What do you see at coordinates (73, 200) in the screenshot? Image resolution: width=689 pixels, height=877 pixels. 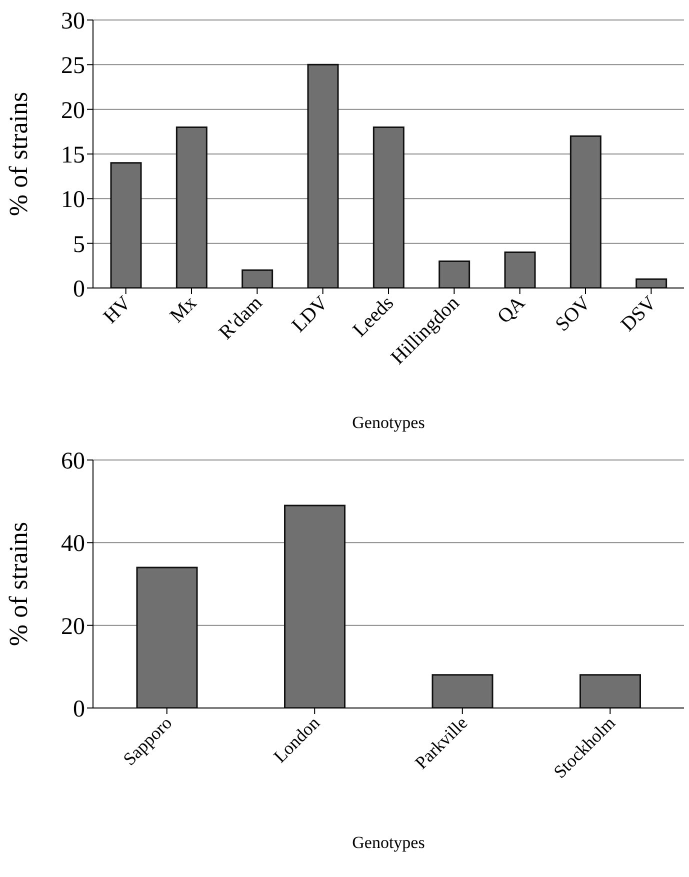 I see `y-tick-label: 10` at bounding box center [73, 200].